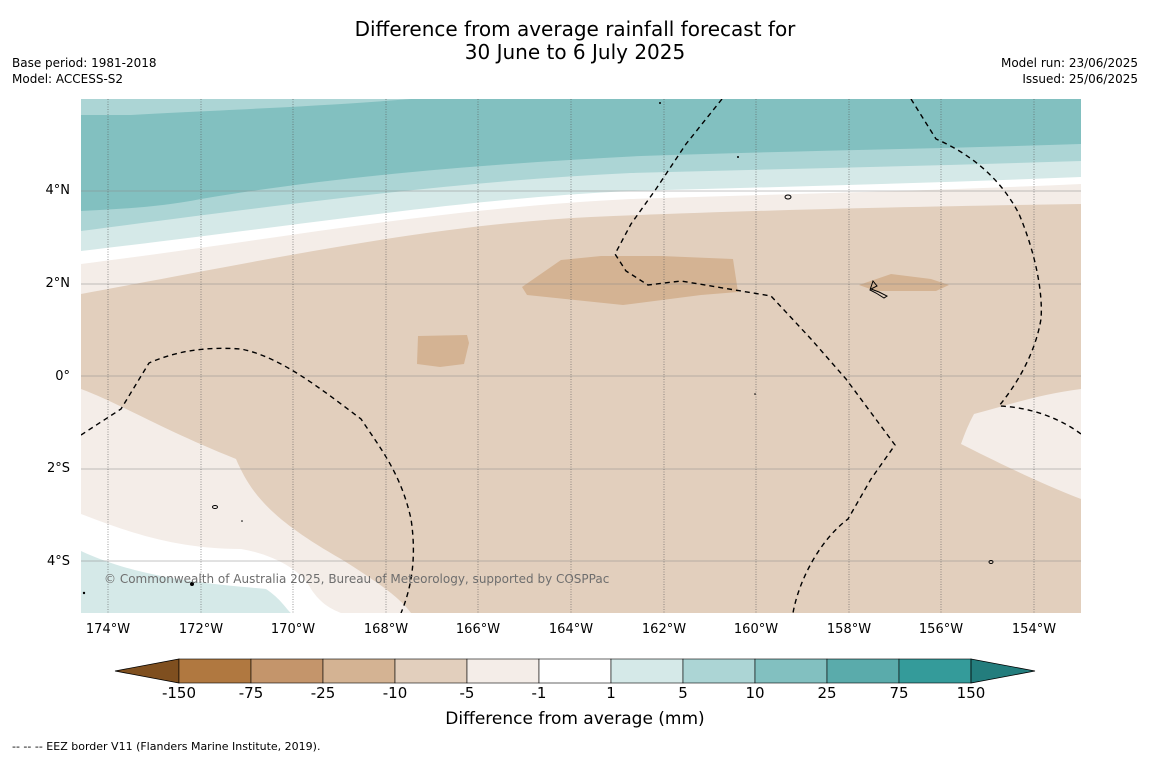 Image resolution: width=1150 pixels, height=758 pixels. What do you see at coordinates (248, 480) in the screenshot?
I see `eez-border-west` at bounding box center [248, 480].